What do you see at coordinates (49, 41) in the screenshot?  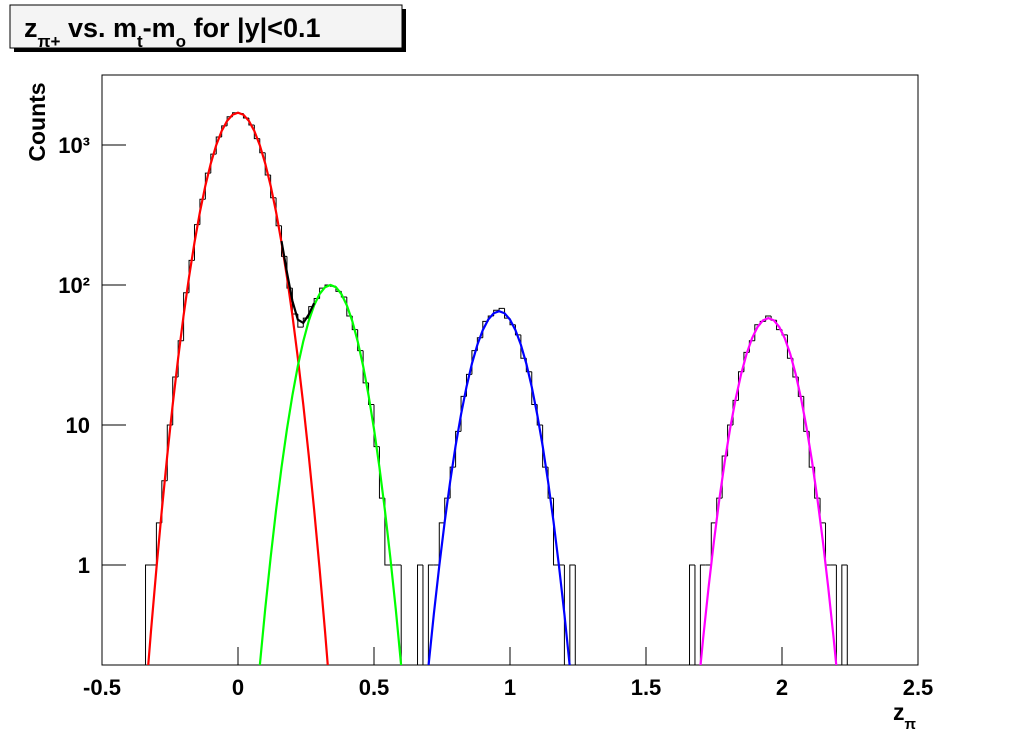 I see `subscript: π+` at bounding box center [49, 41].